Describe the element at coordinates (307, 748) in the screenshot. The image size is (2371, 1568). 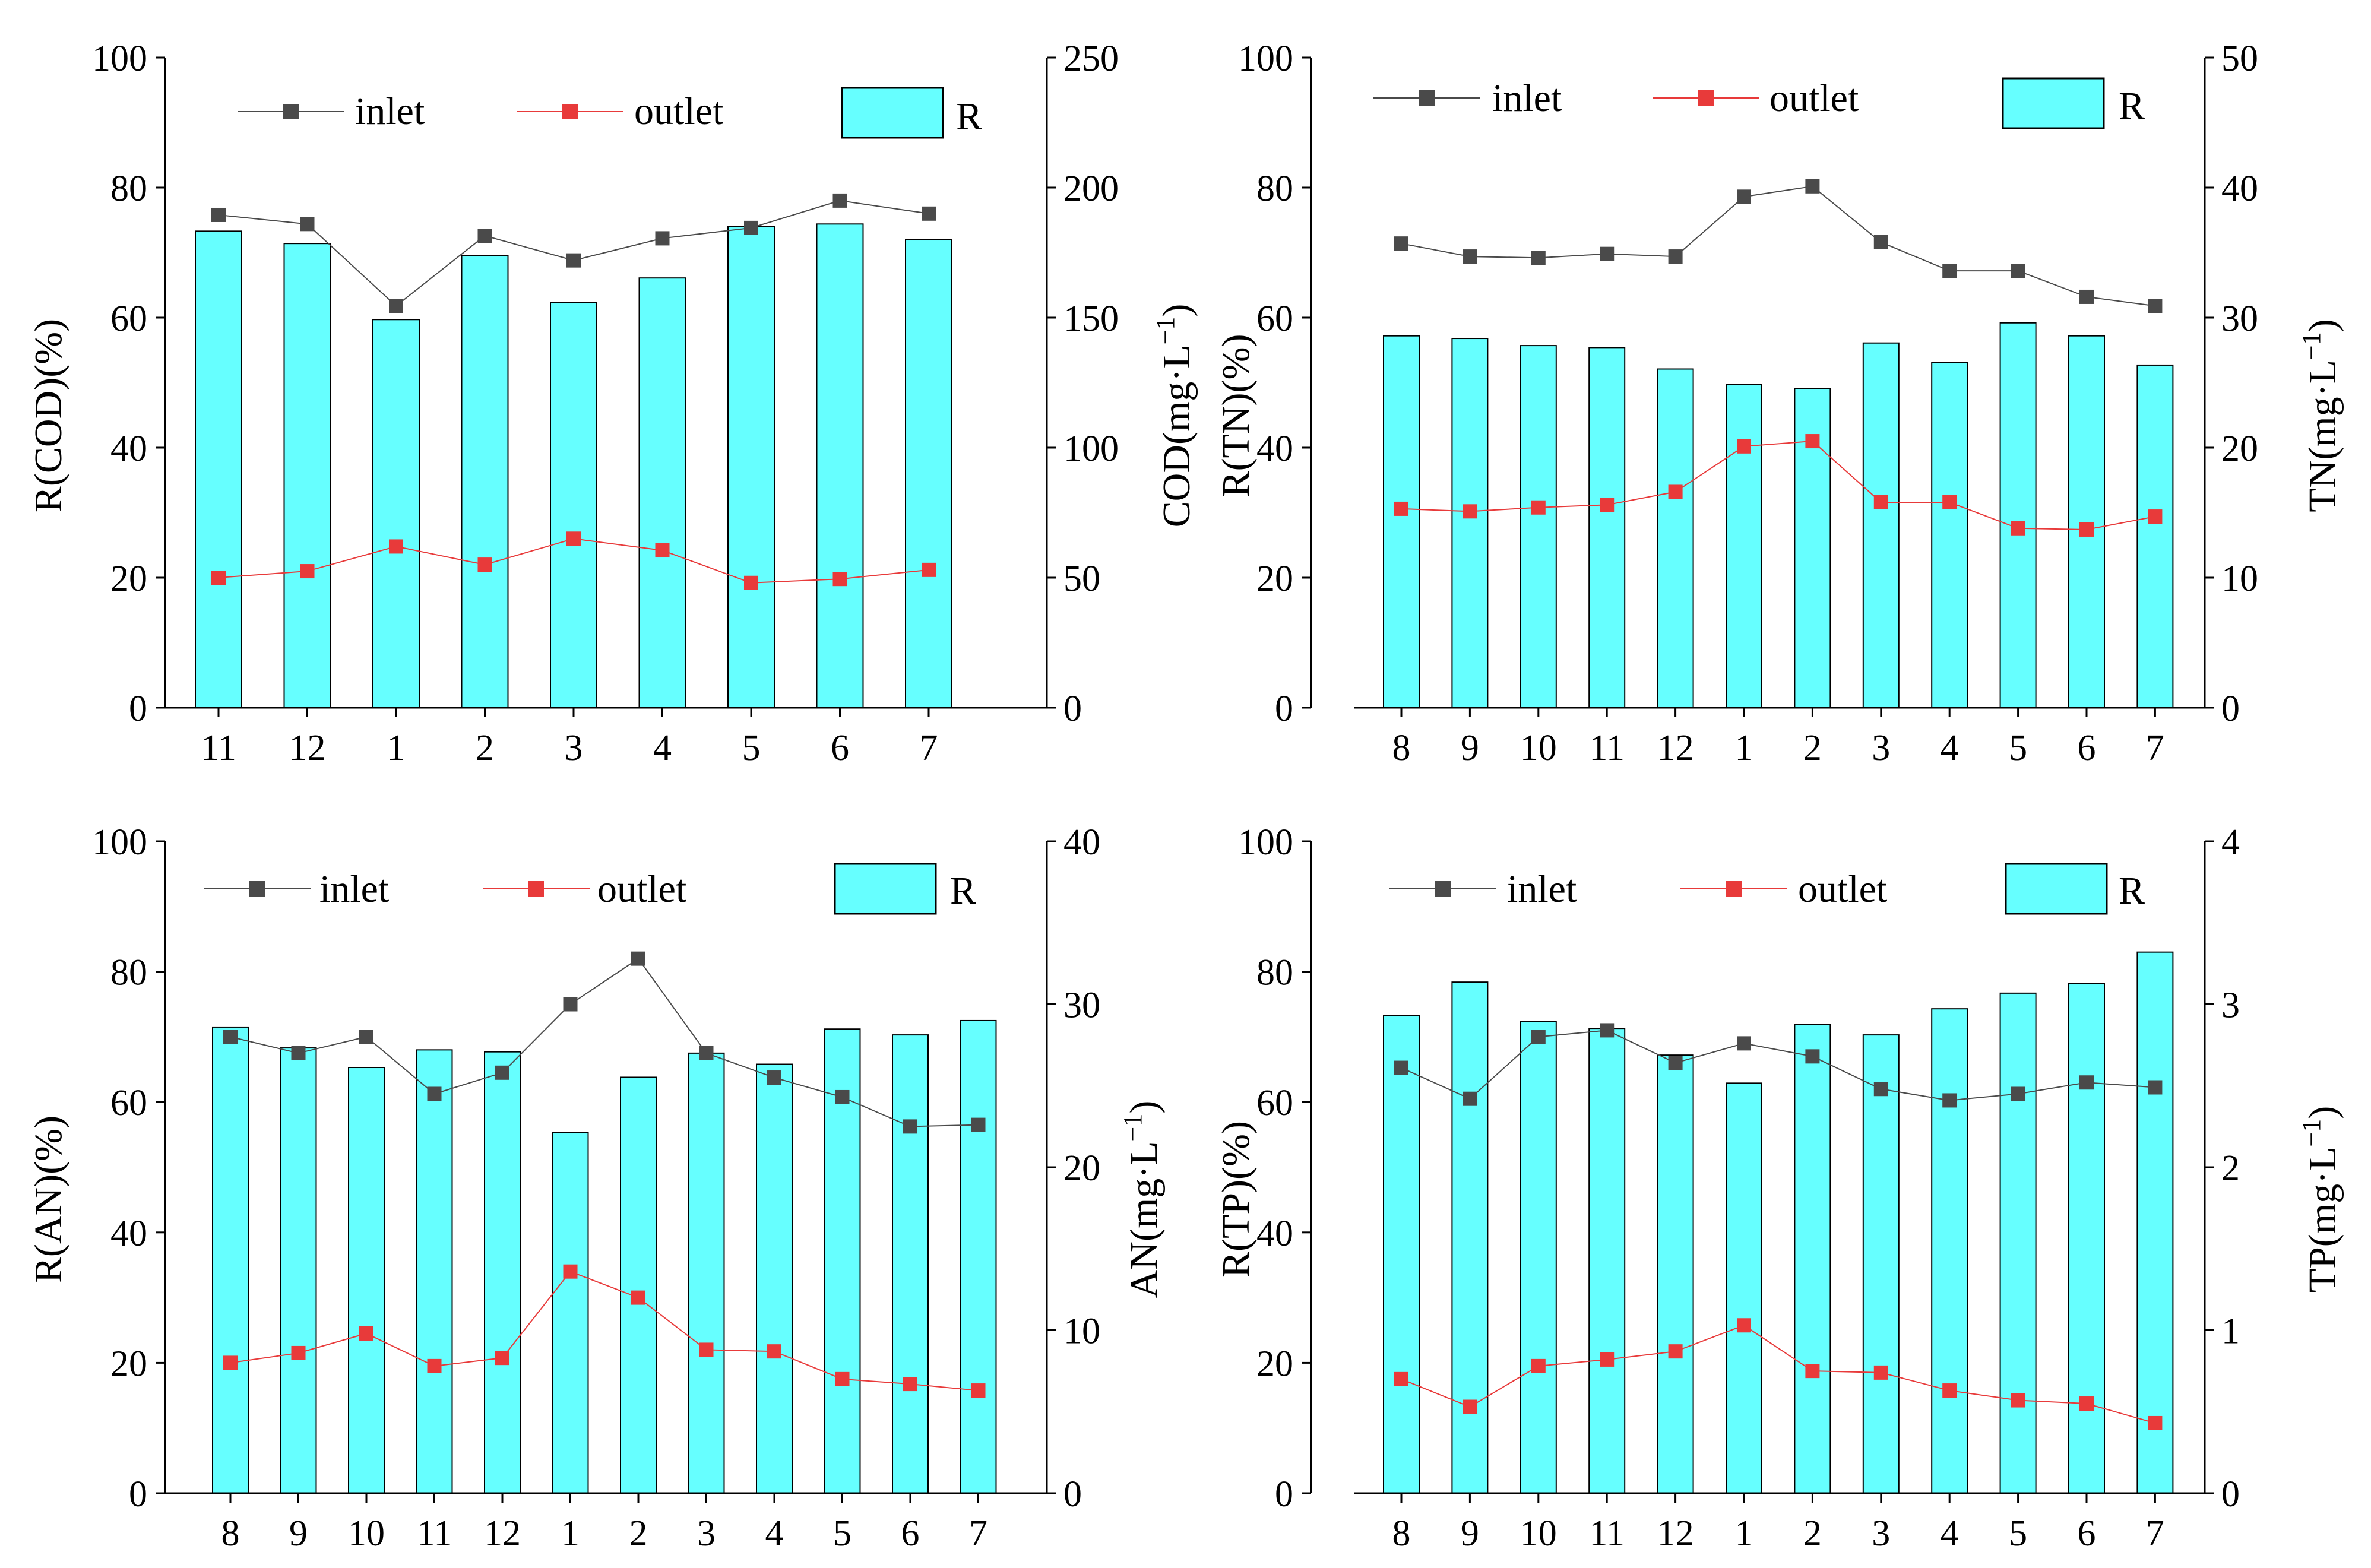
I see `cod-x-tick-label-1: 12` at that location.